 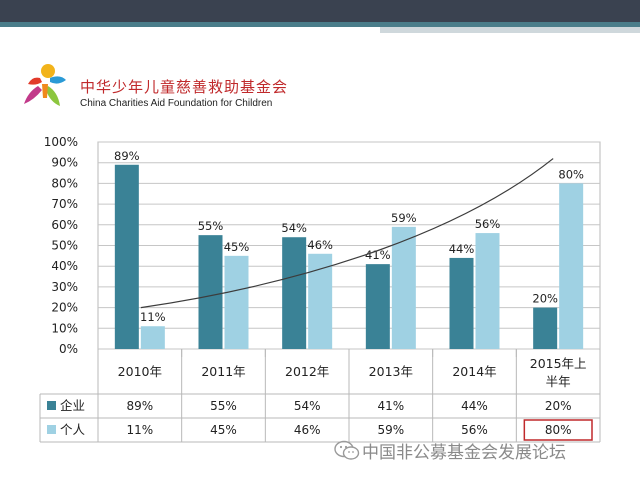 What do you see at coordinates (61, 142) in the screenshot?
I see `y-tick-label: 100%` at bounding box center [61, 142].